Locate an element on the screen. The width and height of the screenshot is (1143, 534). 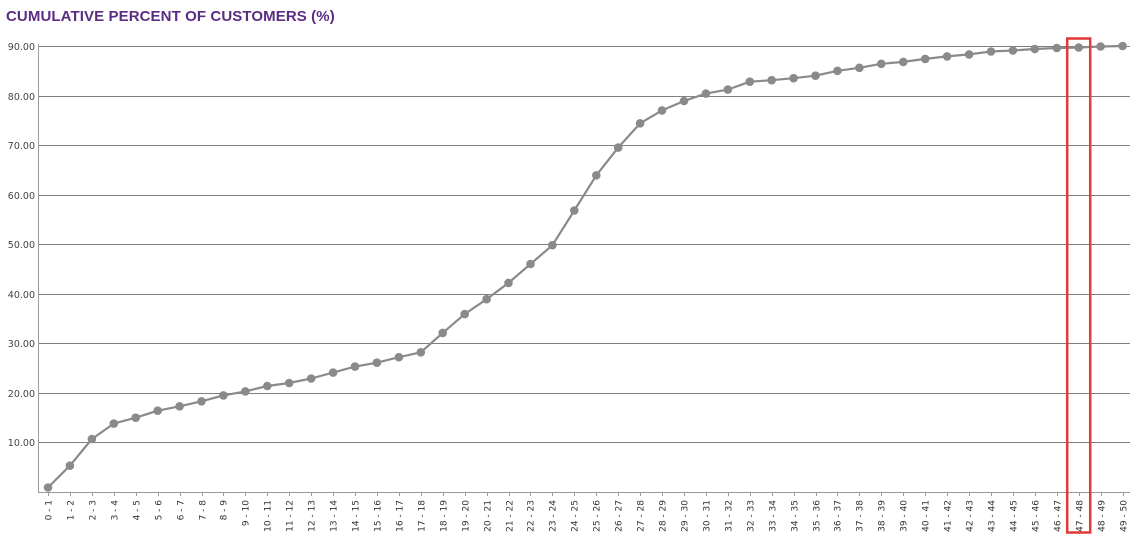
x-tick-label: 32 - 33 is located at coordinates (752, 516).